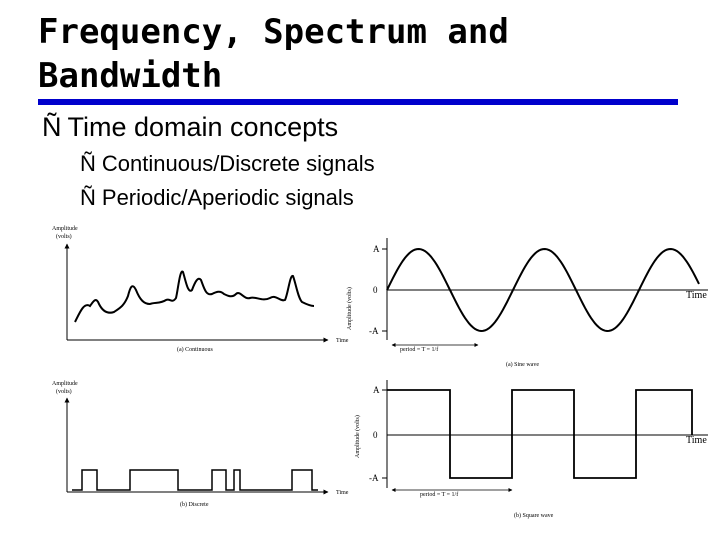 The height and width of the screenshot is (540, 720). Describe the element at coordinates (375, 435) in the screenshot. I see `square-tick-label-mid: 0` at that location.